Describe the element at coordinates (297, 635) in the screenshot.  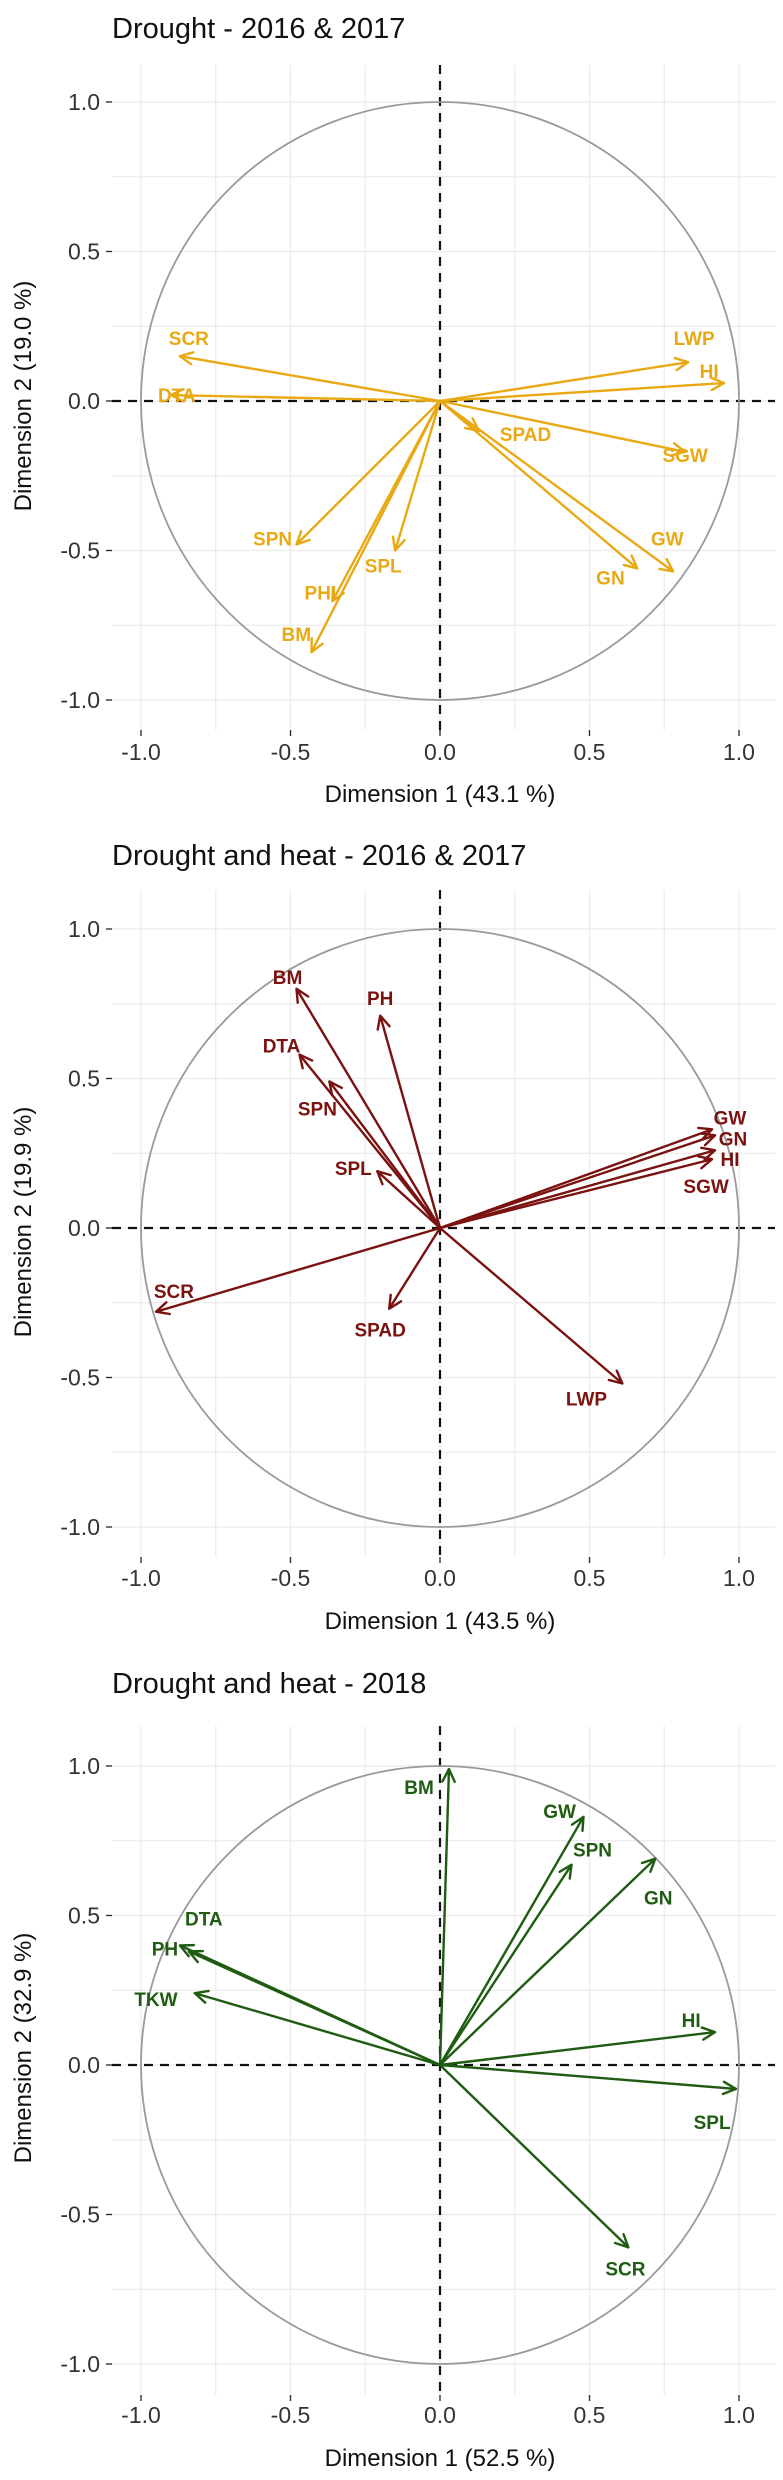
I see `vector-label: BM` at that location.